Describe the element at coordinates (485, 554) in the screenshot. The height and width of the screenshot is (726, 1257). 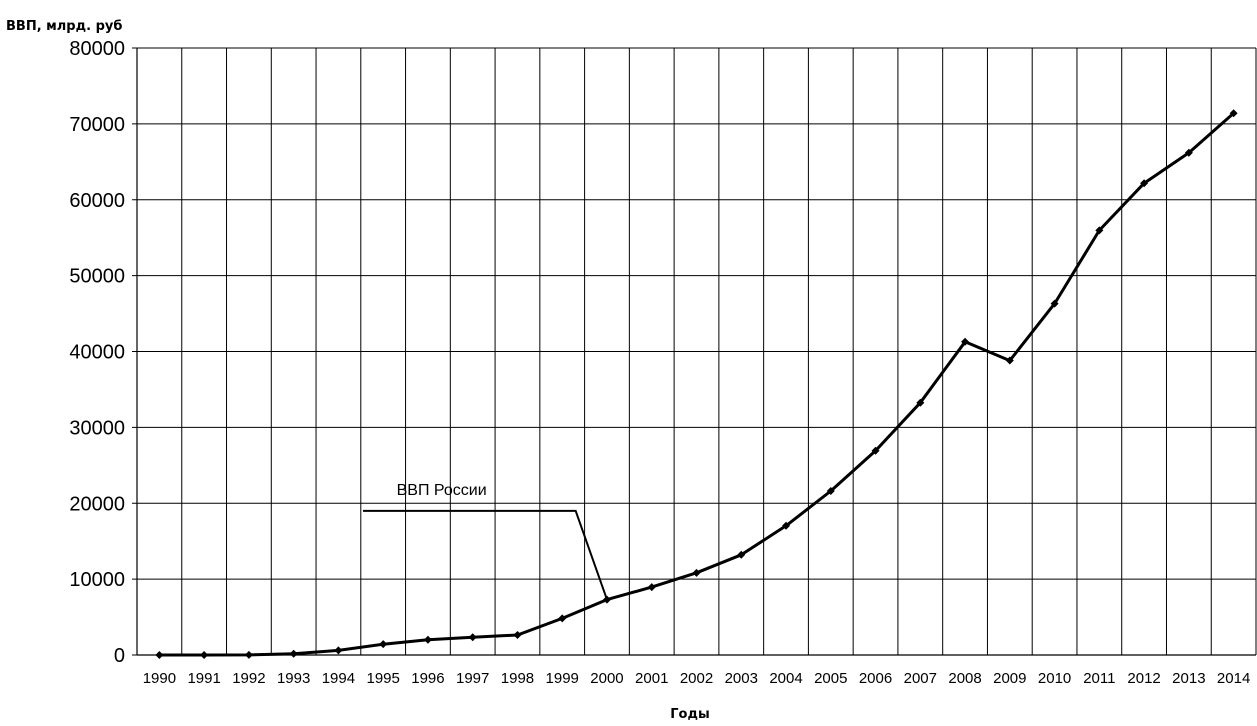
I see `annotation-leader-line` at that location.